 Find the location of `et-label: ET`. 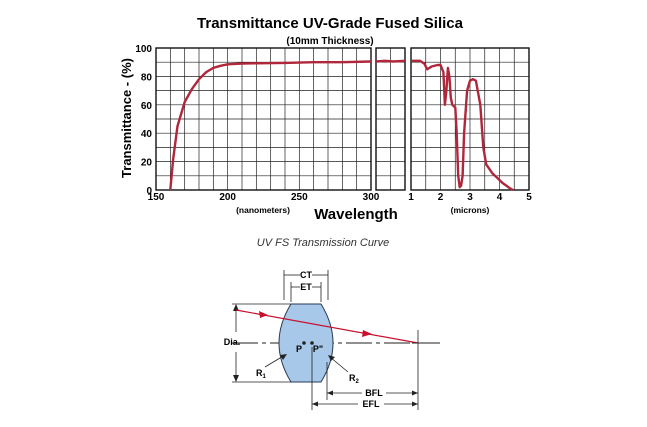

et-label: ET is located at coordinates (306, 287).